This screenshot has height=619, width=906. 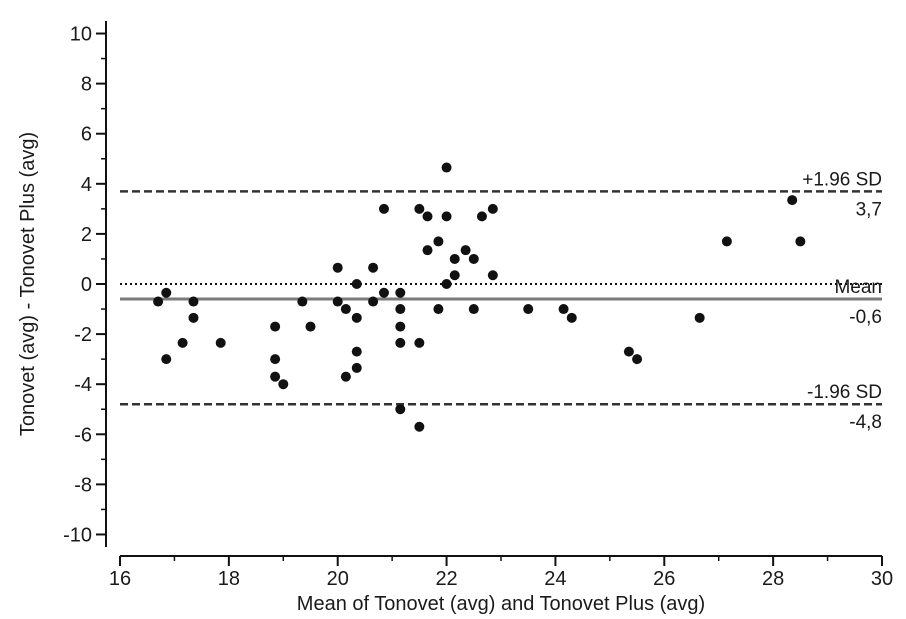 I want to click on y-axis-title: Tonovet (avg) - Tonovet Plus (avg), so click(x=28, y=284).